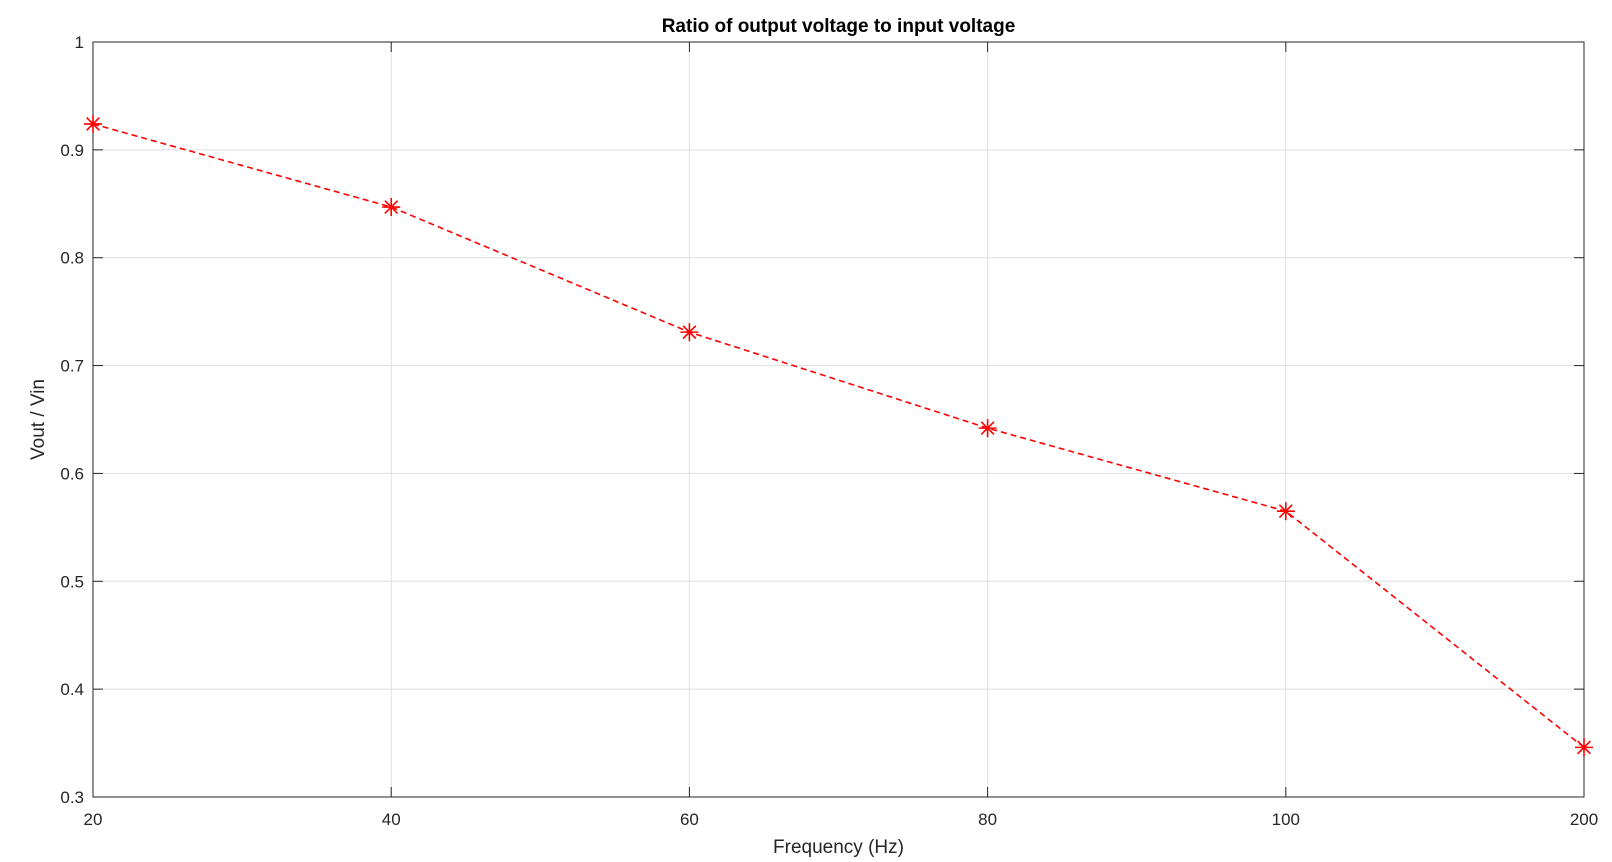  Describe the element at coordinates (72, 797) in the screenshot. I see `y-tick-label: 0.3` at that location.